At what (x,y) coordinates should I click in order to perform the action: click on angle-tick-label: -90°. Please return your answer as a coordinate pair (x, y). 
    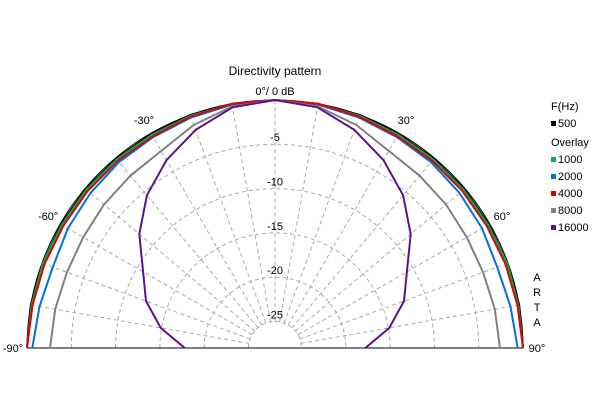
    Looking at the image, I should click on (13, 349).